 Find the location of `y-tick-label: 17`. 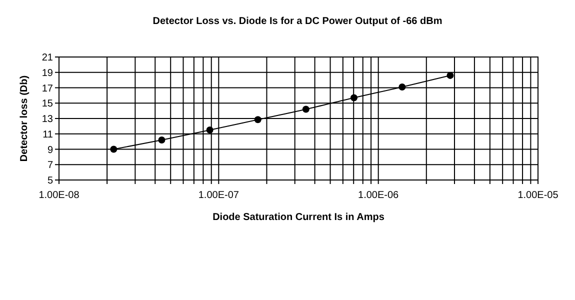

y-tick-label: 17 is located at coordinates (48, 88).